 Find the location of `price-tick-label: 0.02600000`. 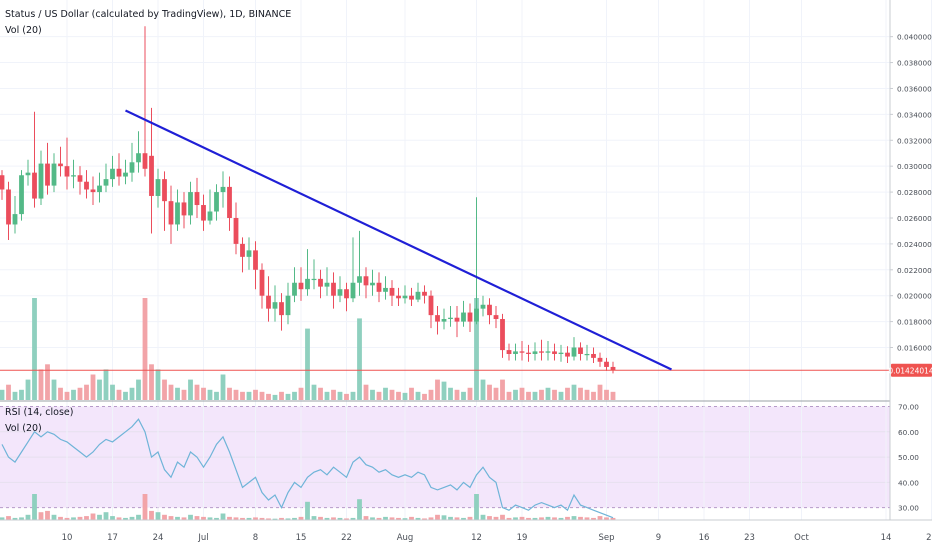

price-tick-label: 0.02600000 is located at coordinates (914, 218).